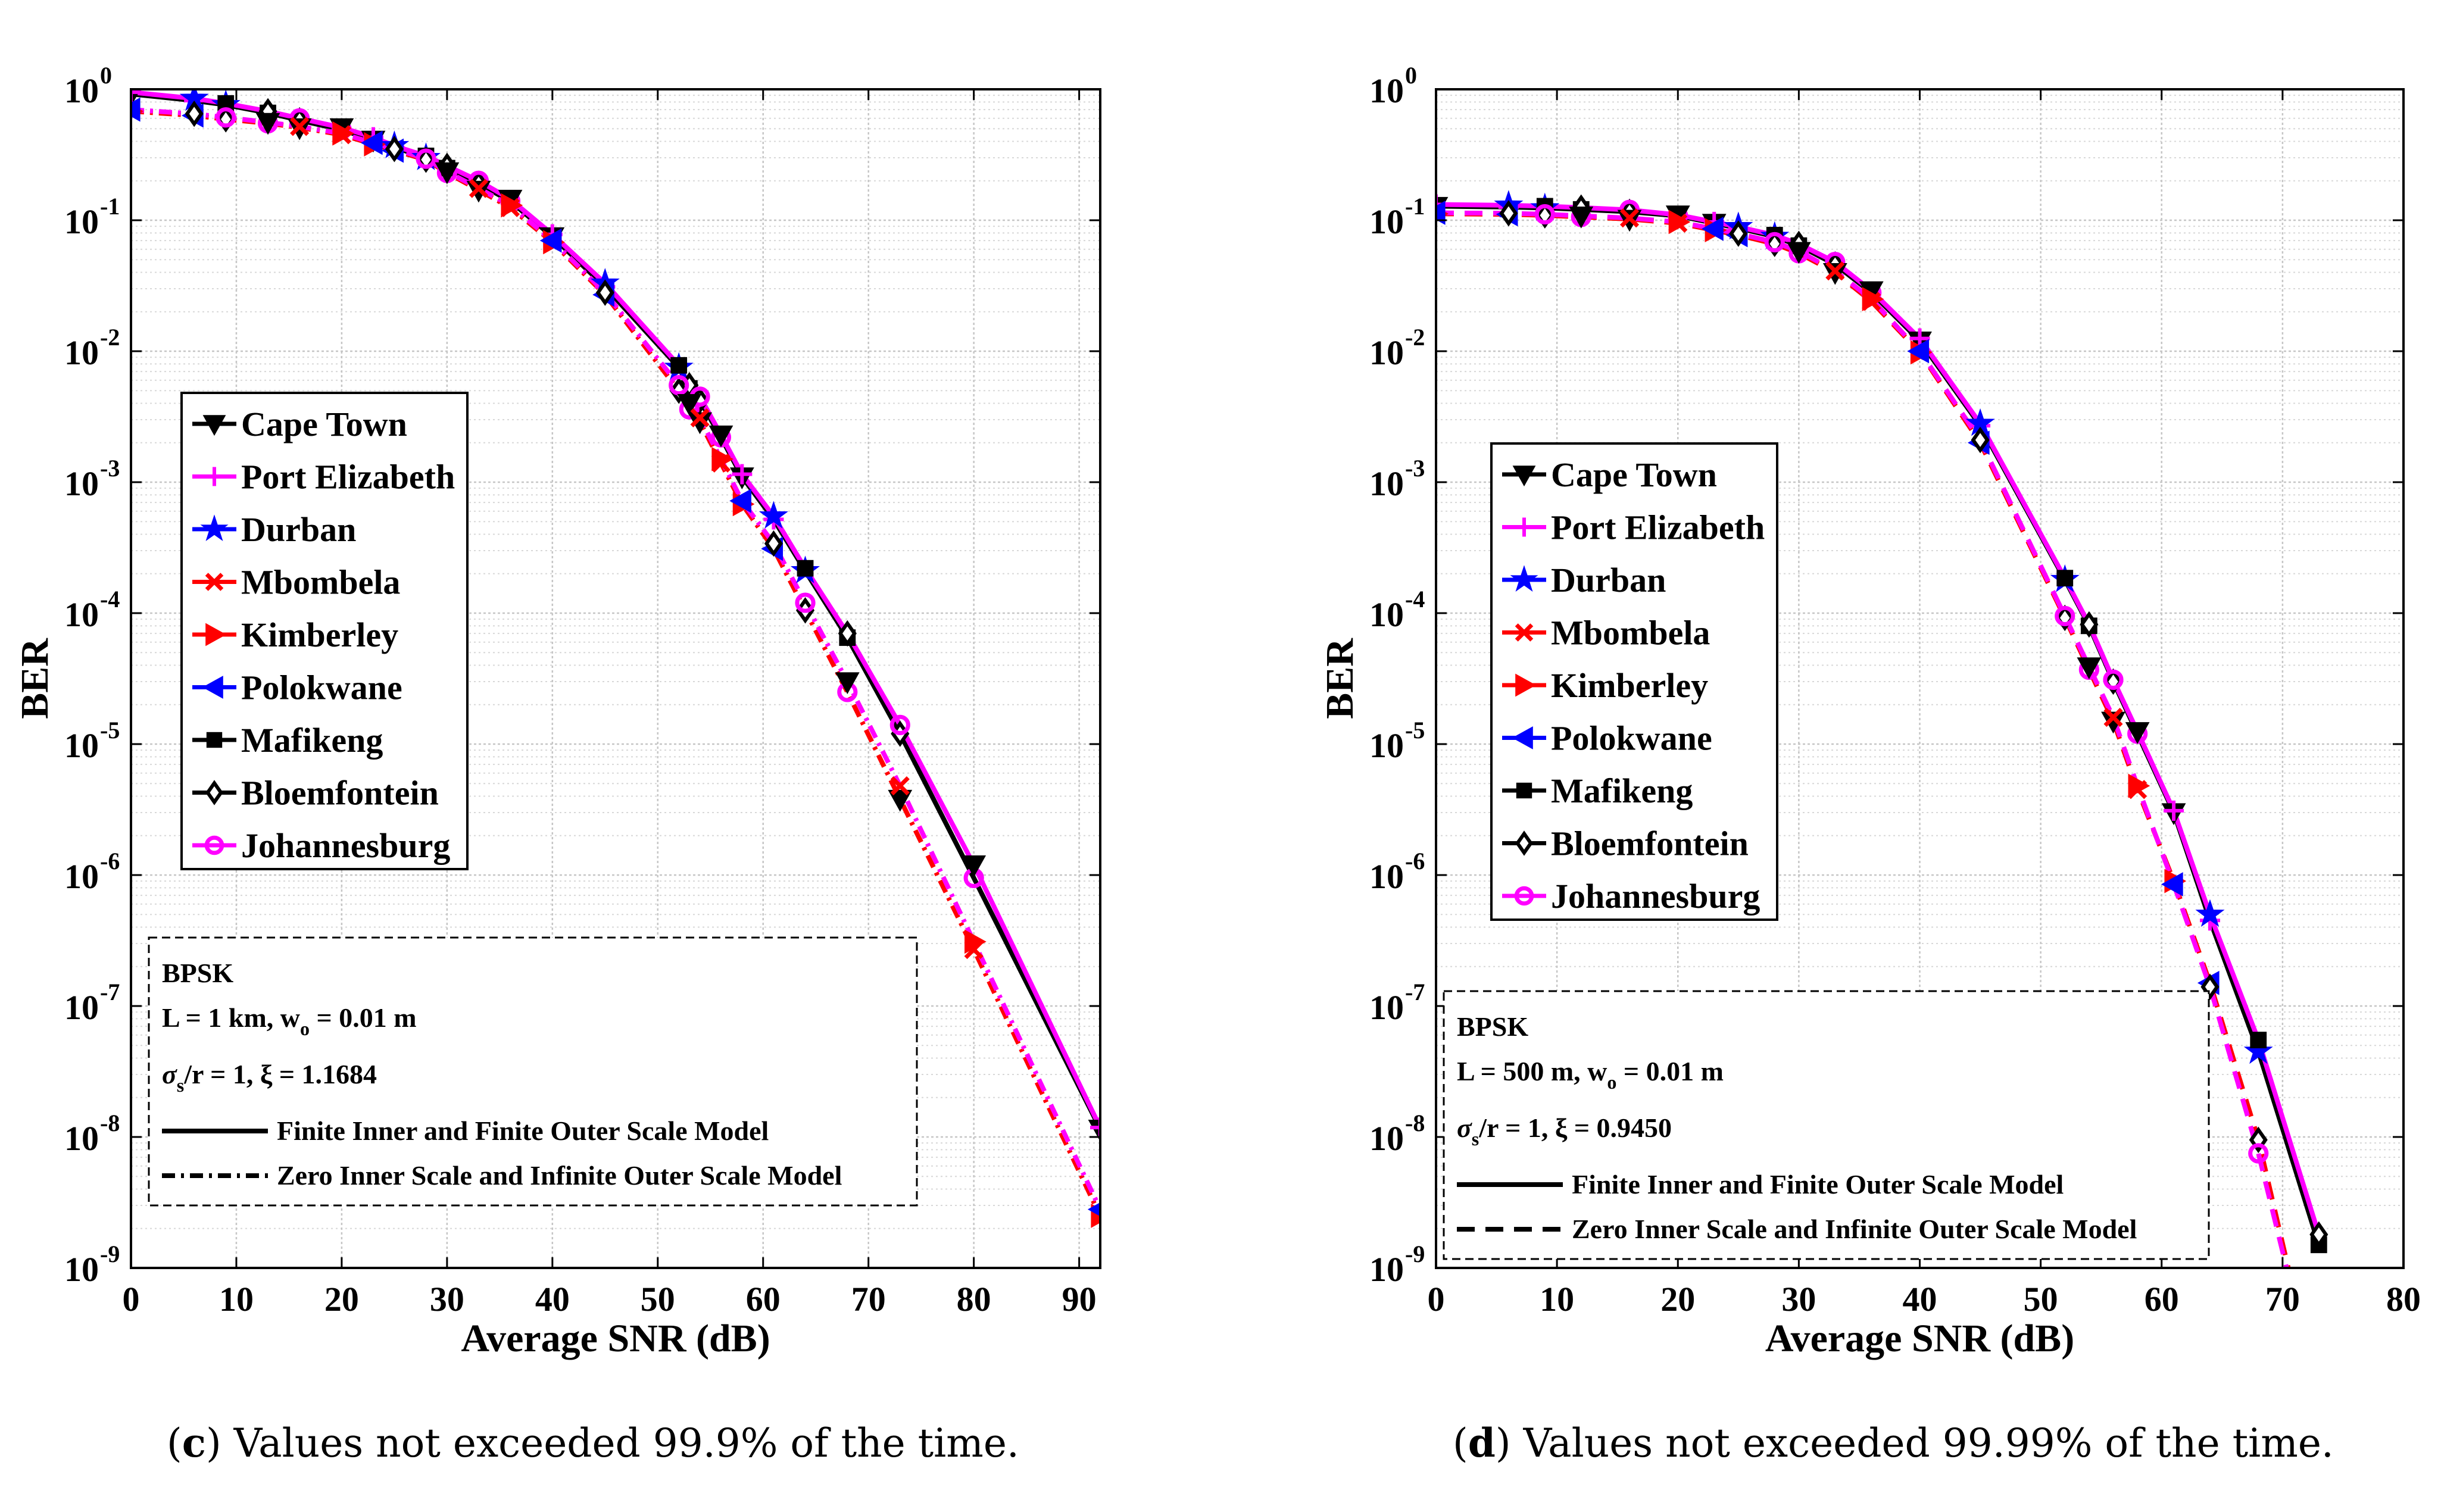 This screenshot has width=2441, height=1512. I want to click on info-sigma-tail: /r = 1, ξ = 1.1684, so click(280, 1074).